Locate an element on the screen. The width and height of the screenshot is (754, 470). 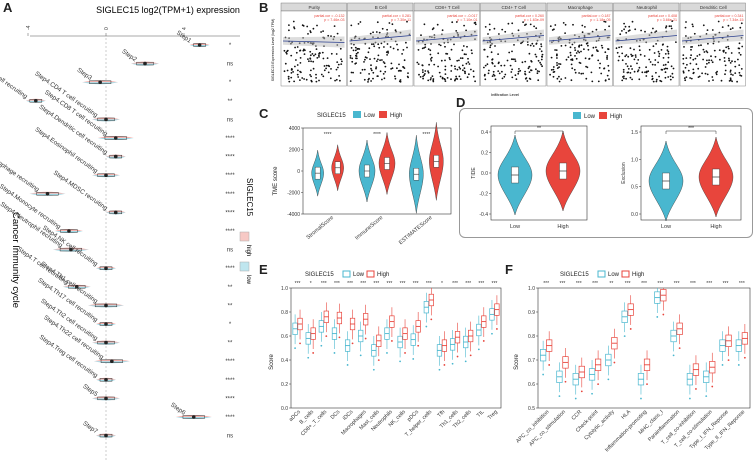
panel-d-ytick: -0.4 is located at coordinates (483, 215).